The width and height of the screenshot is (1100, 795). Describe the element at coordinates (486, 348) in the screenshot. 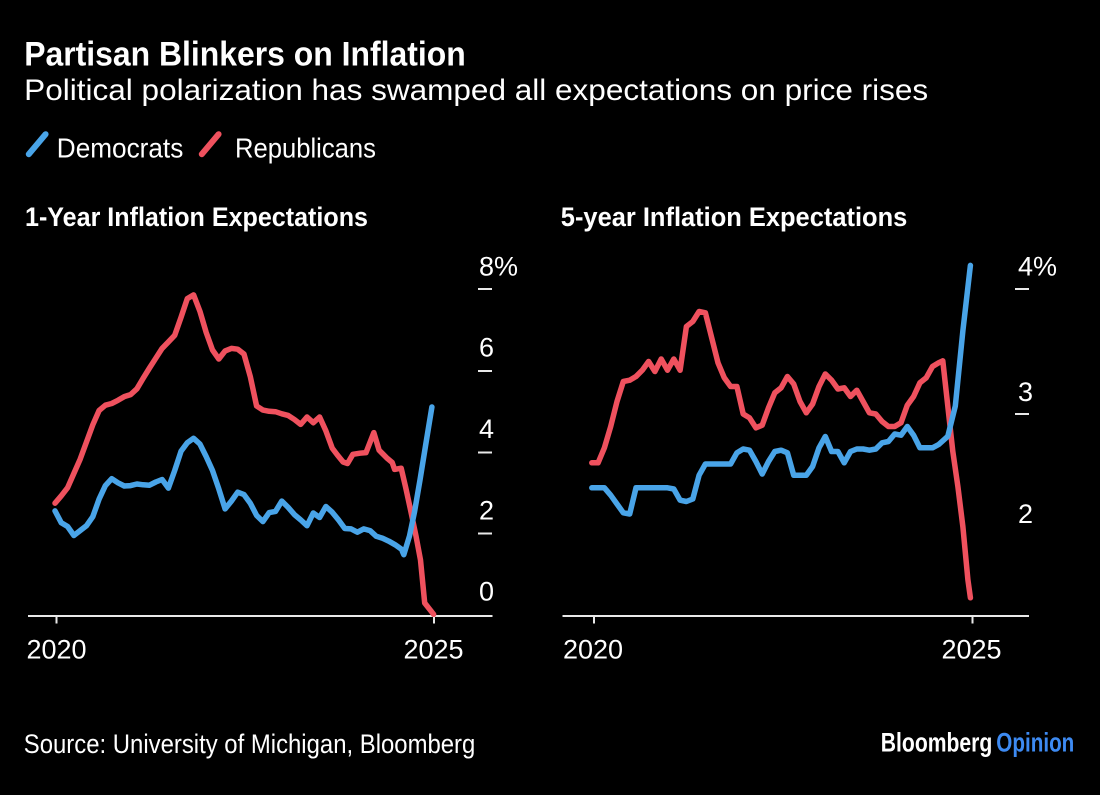

I see `svg-text: 6` at that location.